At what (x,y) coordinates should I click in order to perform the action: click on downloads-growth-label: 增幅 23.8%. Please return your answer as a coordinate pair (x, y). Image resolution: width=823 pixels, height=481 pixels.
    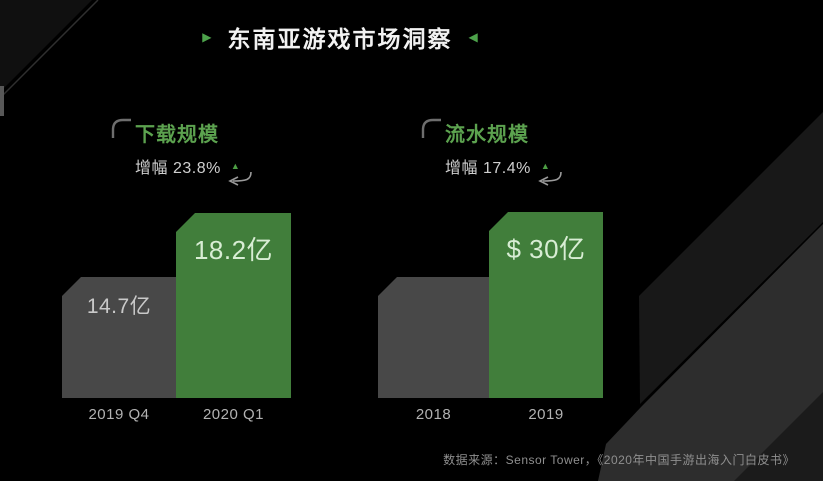
    Looking at the image, I should click on (178, 168).